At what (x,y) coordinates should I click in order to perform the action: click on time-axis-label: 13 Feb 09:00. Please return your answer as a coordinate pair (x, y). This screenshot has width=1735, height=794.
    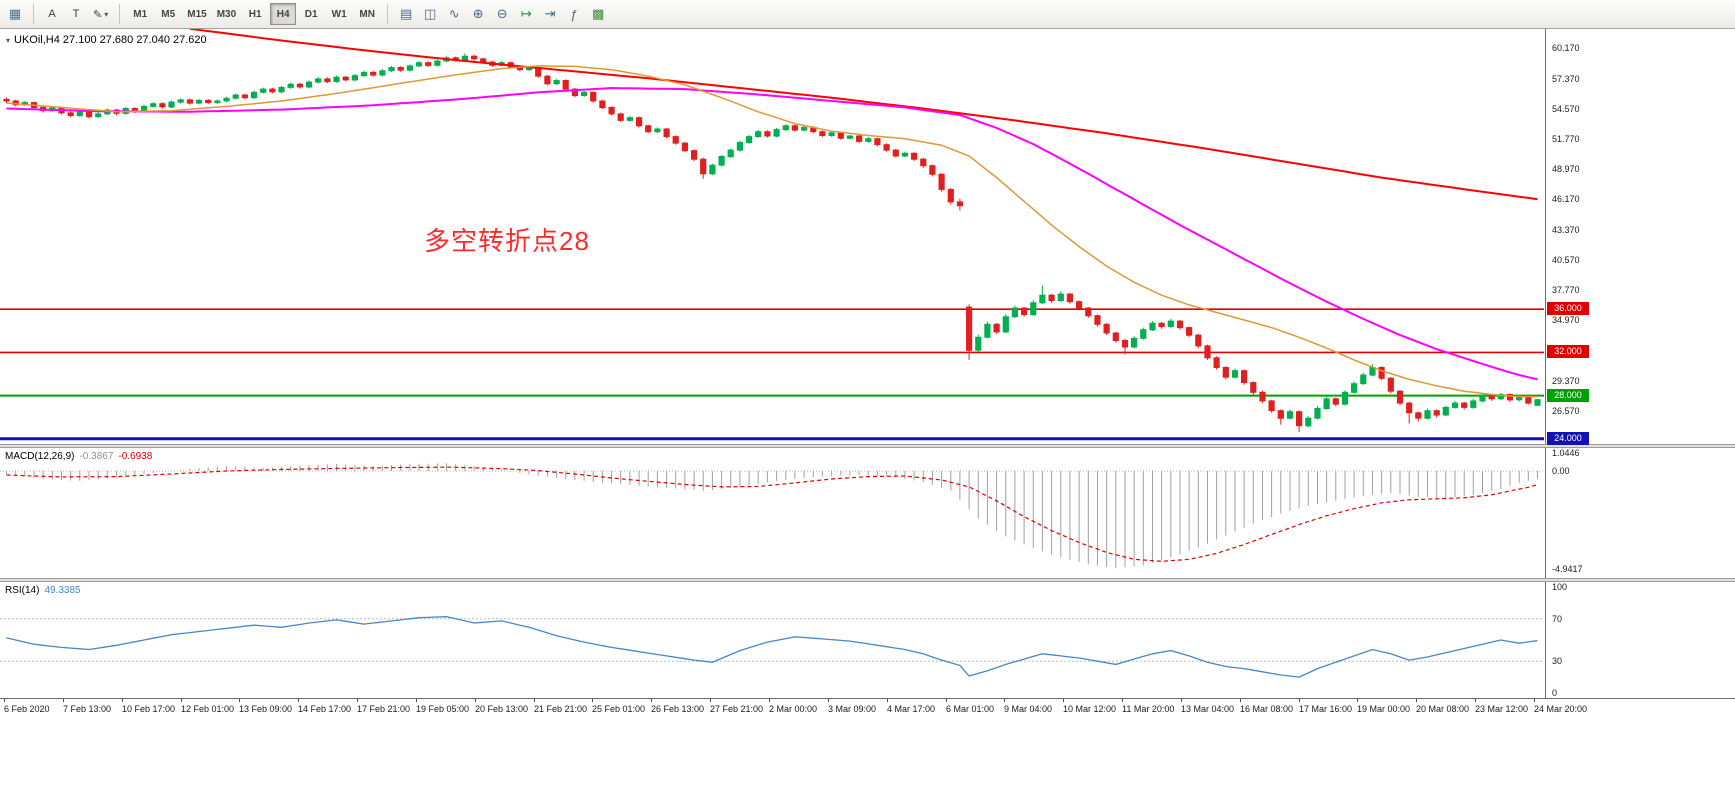
    Looking at the image, I should click on (266, 709).